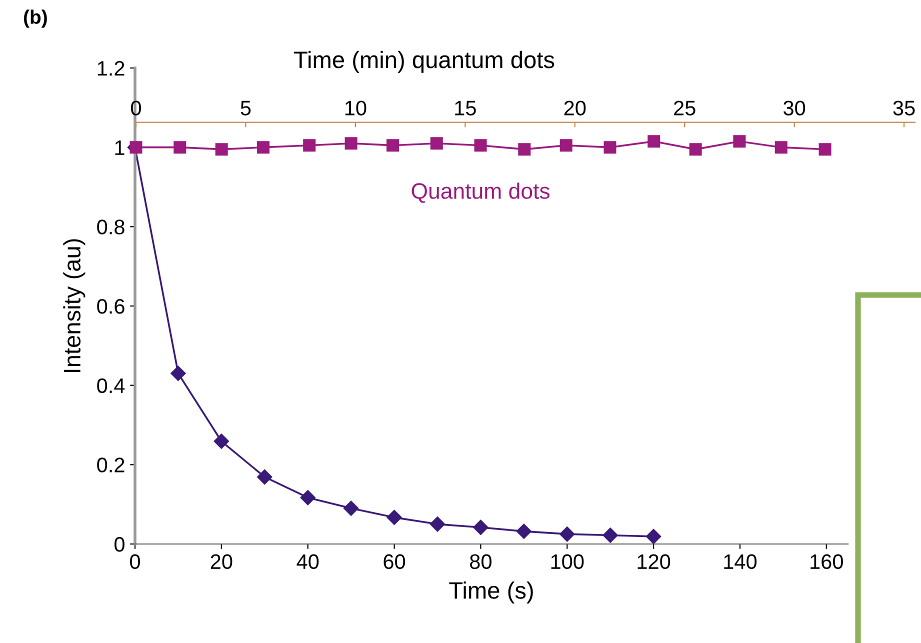  Describe the element at coordinates (826, 562) in the screenshot. I see `x-tick-label: 160` at that location.